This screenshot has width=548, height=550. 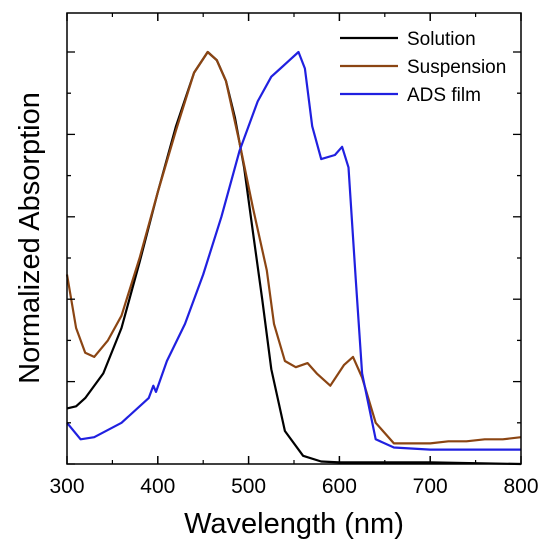 What do you see at coordinates (456, 67) in the screenshot?
I see `legend-label: Suspension` at bounding box center [456, 67].